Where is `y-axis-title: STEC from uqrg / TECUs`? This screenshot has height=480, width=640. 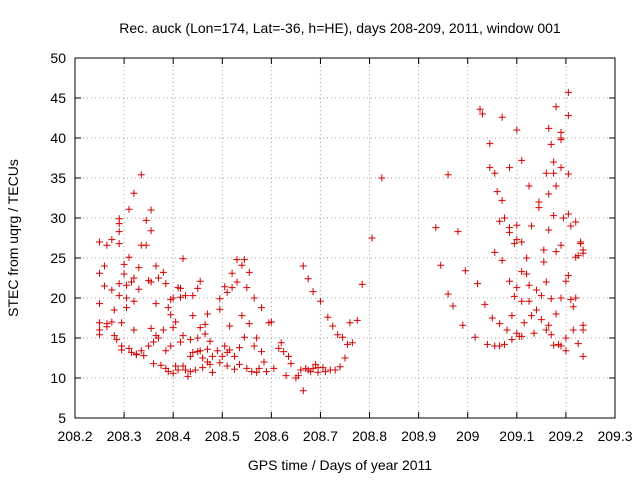 y-axis-title: STEC from uqrg / TECUs is located at coordinates (13, 238).